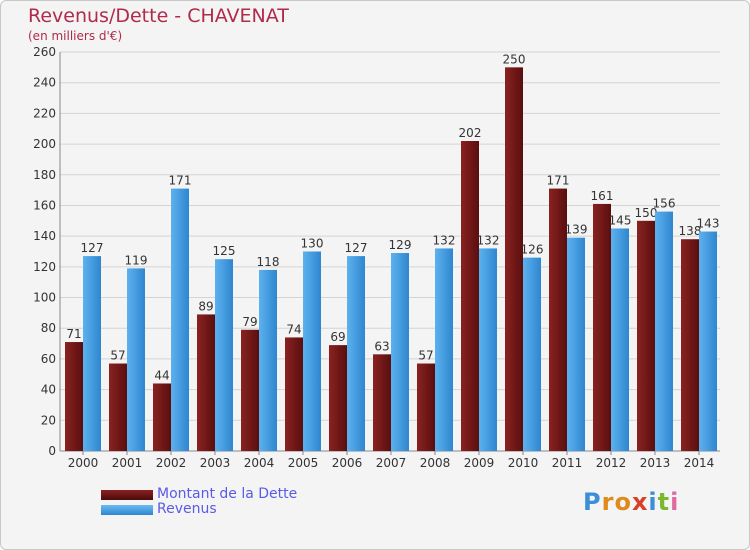  What do you see at coordinates (312, 244) in the screenshot?
I see `data-label: 130` at bounding box center [312, 244].